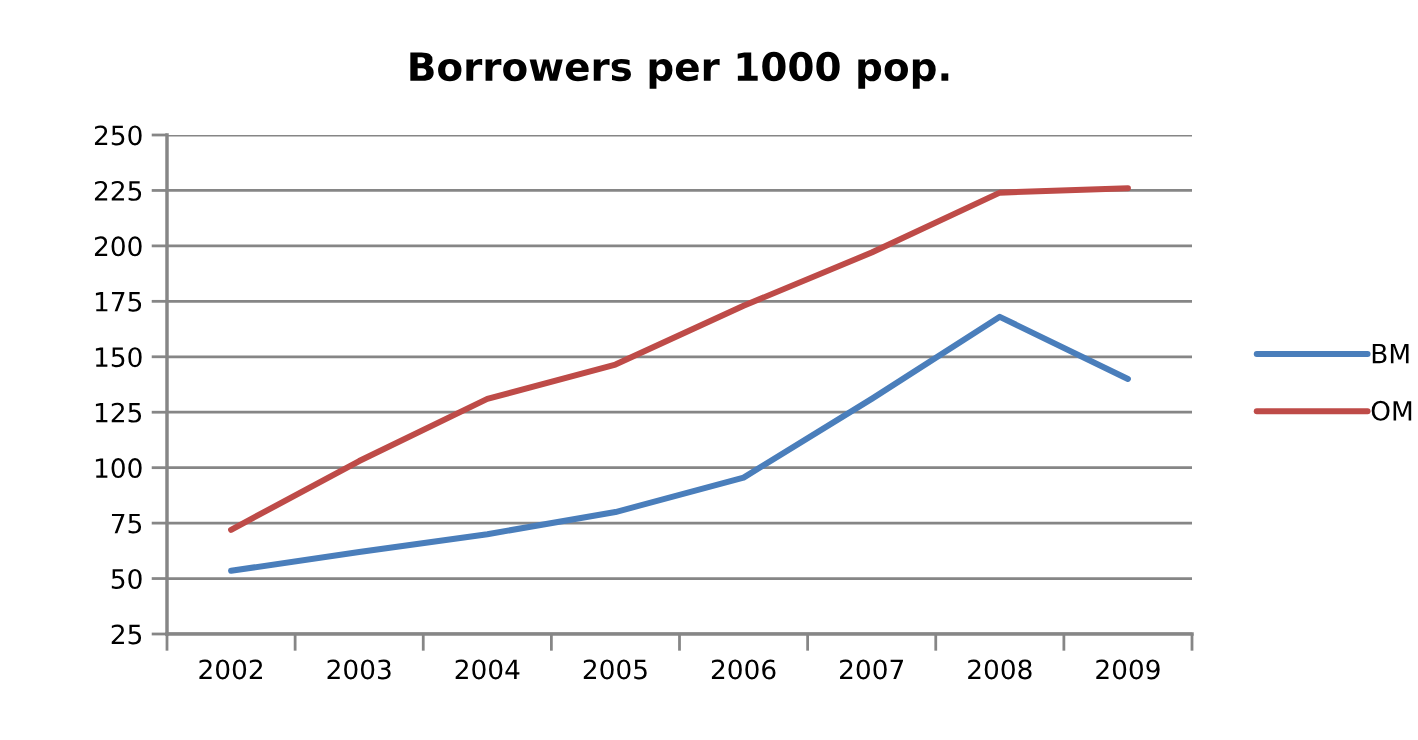 The image size is (1418, 740). What do you see at coordinates (118, 246) in the screenshot?
I see `y-tick-label: 200` at bounding box center [118, 246].